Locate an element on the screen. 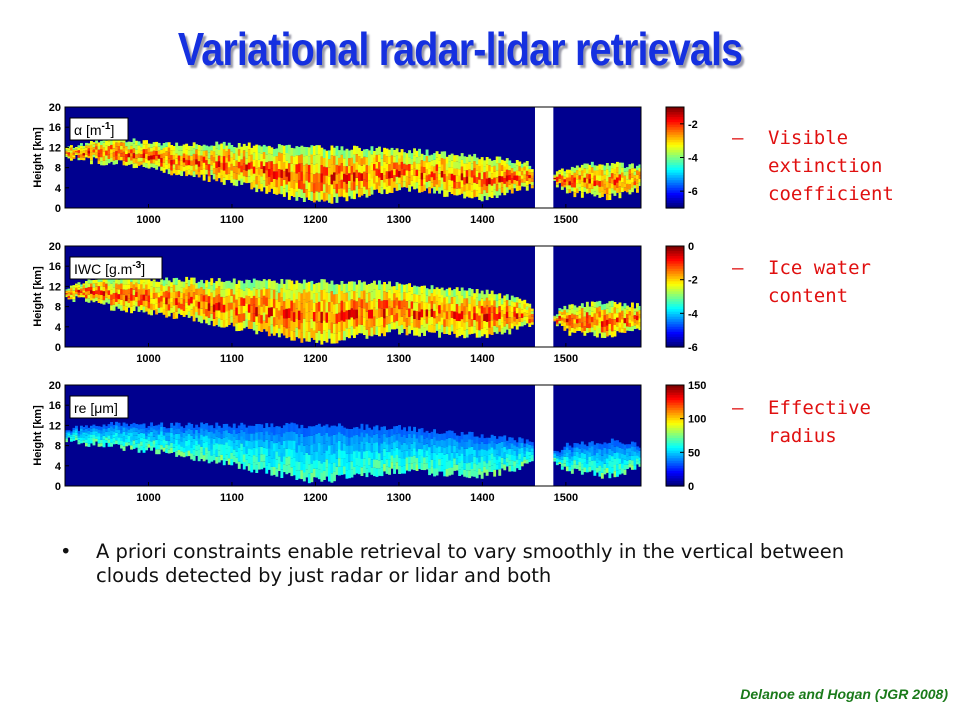 This screenshot has width=960, height=720. y-tick-label: 4 is located at coordinates (58, 467).